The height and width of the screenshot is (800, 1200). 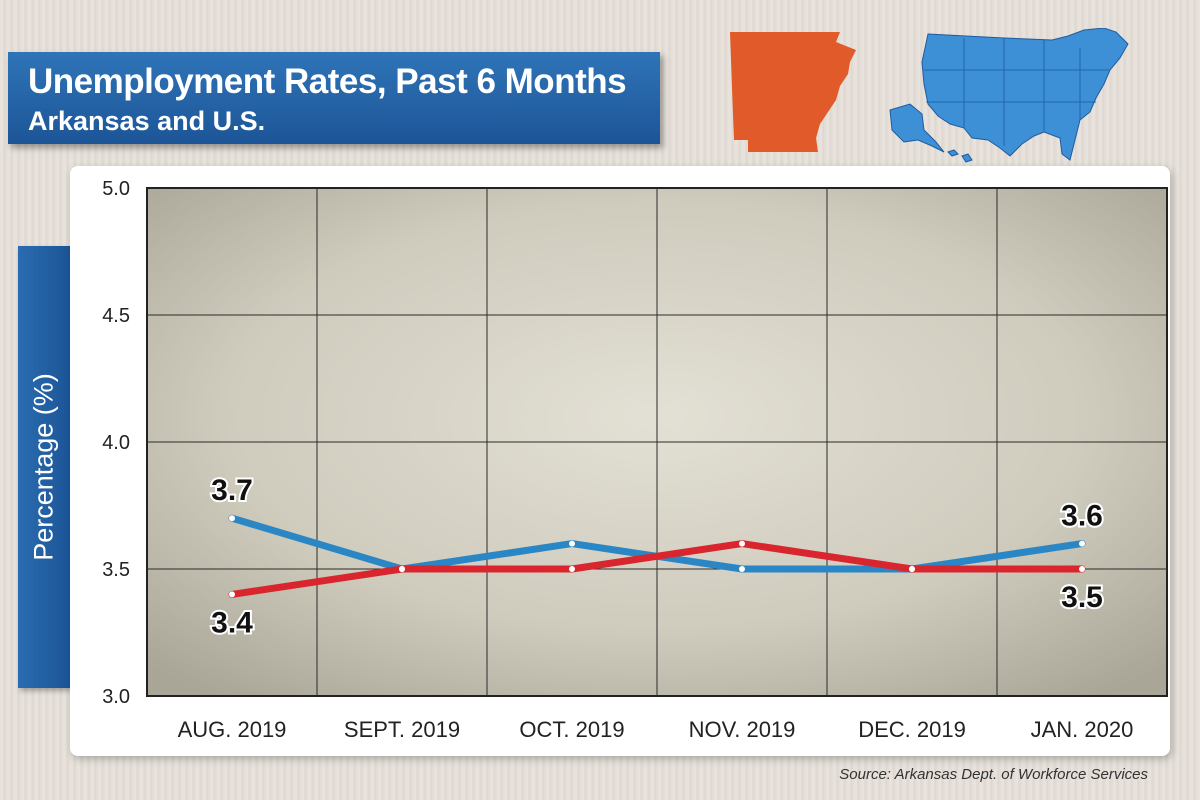 What do you see at coordinates (912, 729) in the screenshot?
I see `x-tick-label: DEC. 2019` at bounding box center [912, 729].